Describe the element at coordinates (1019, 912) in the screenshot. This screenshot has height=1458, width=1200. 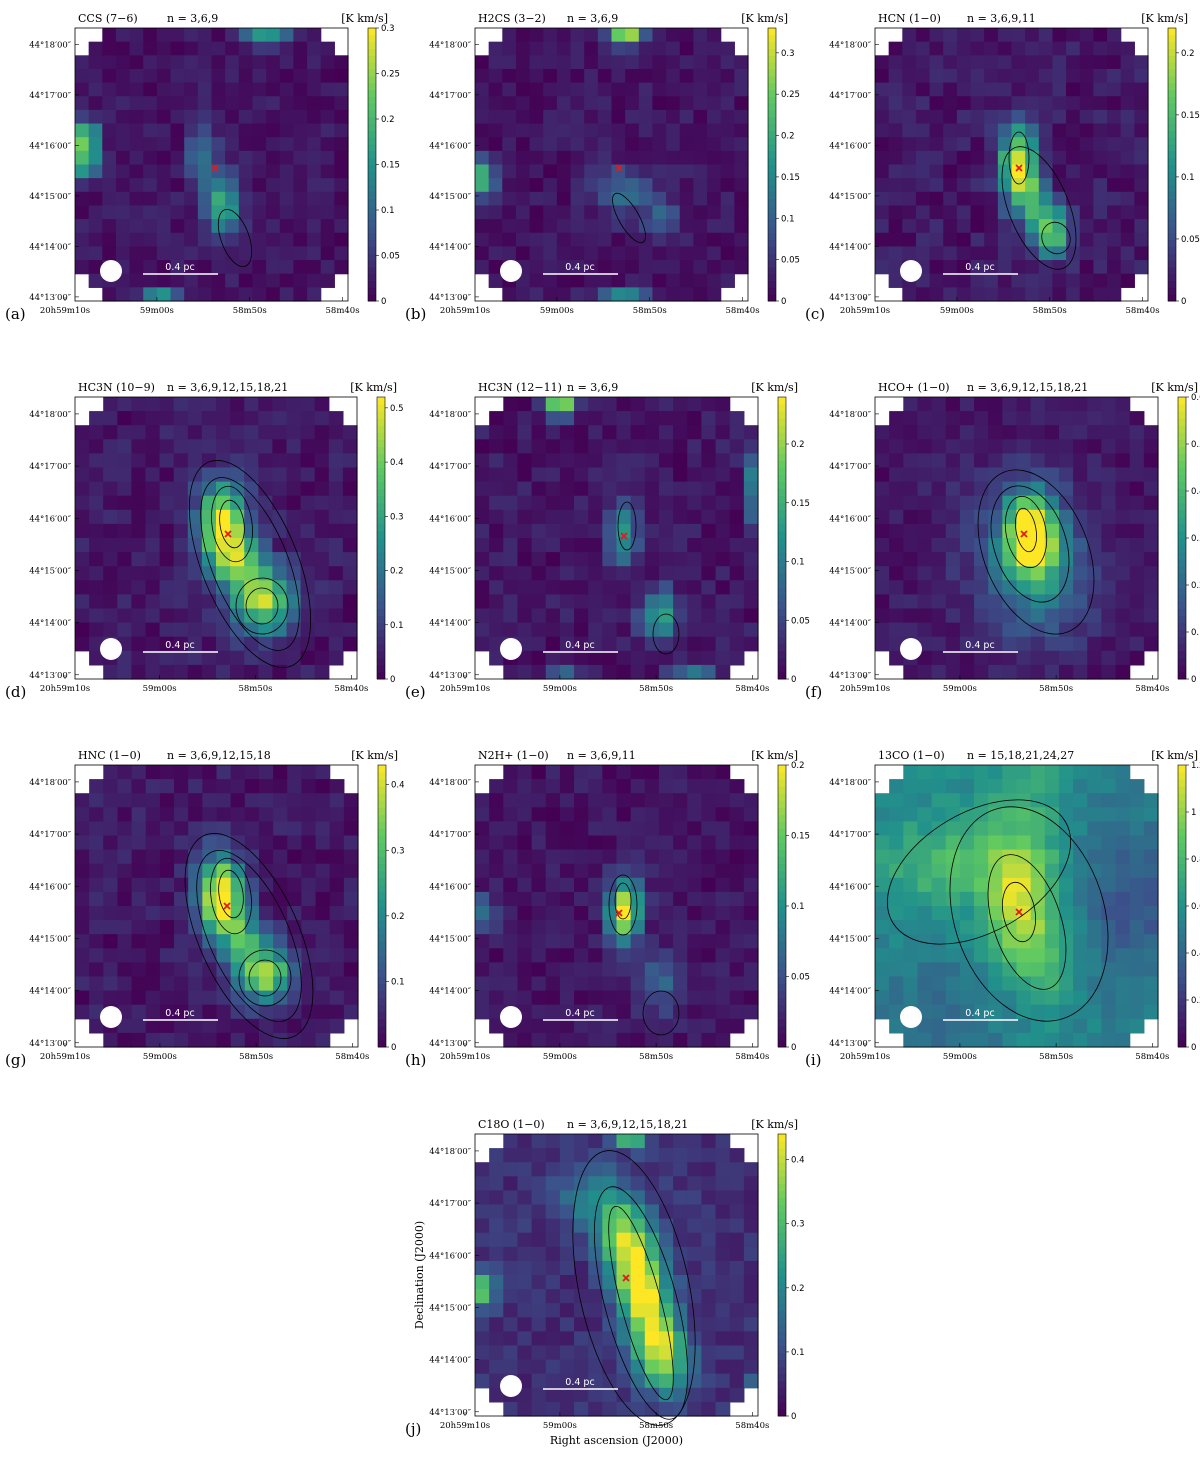
I see `source-marker` at that location.